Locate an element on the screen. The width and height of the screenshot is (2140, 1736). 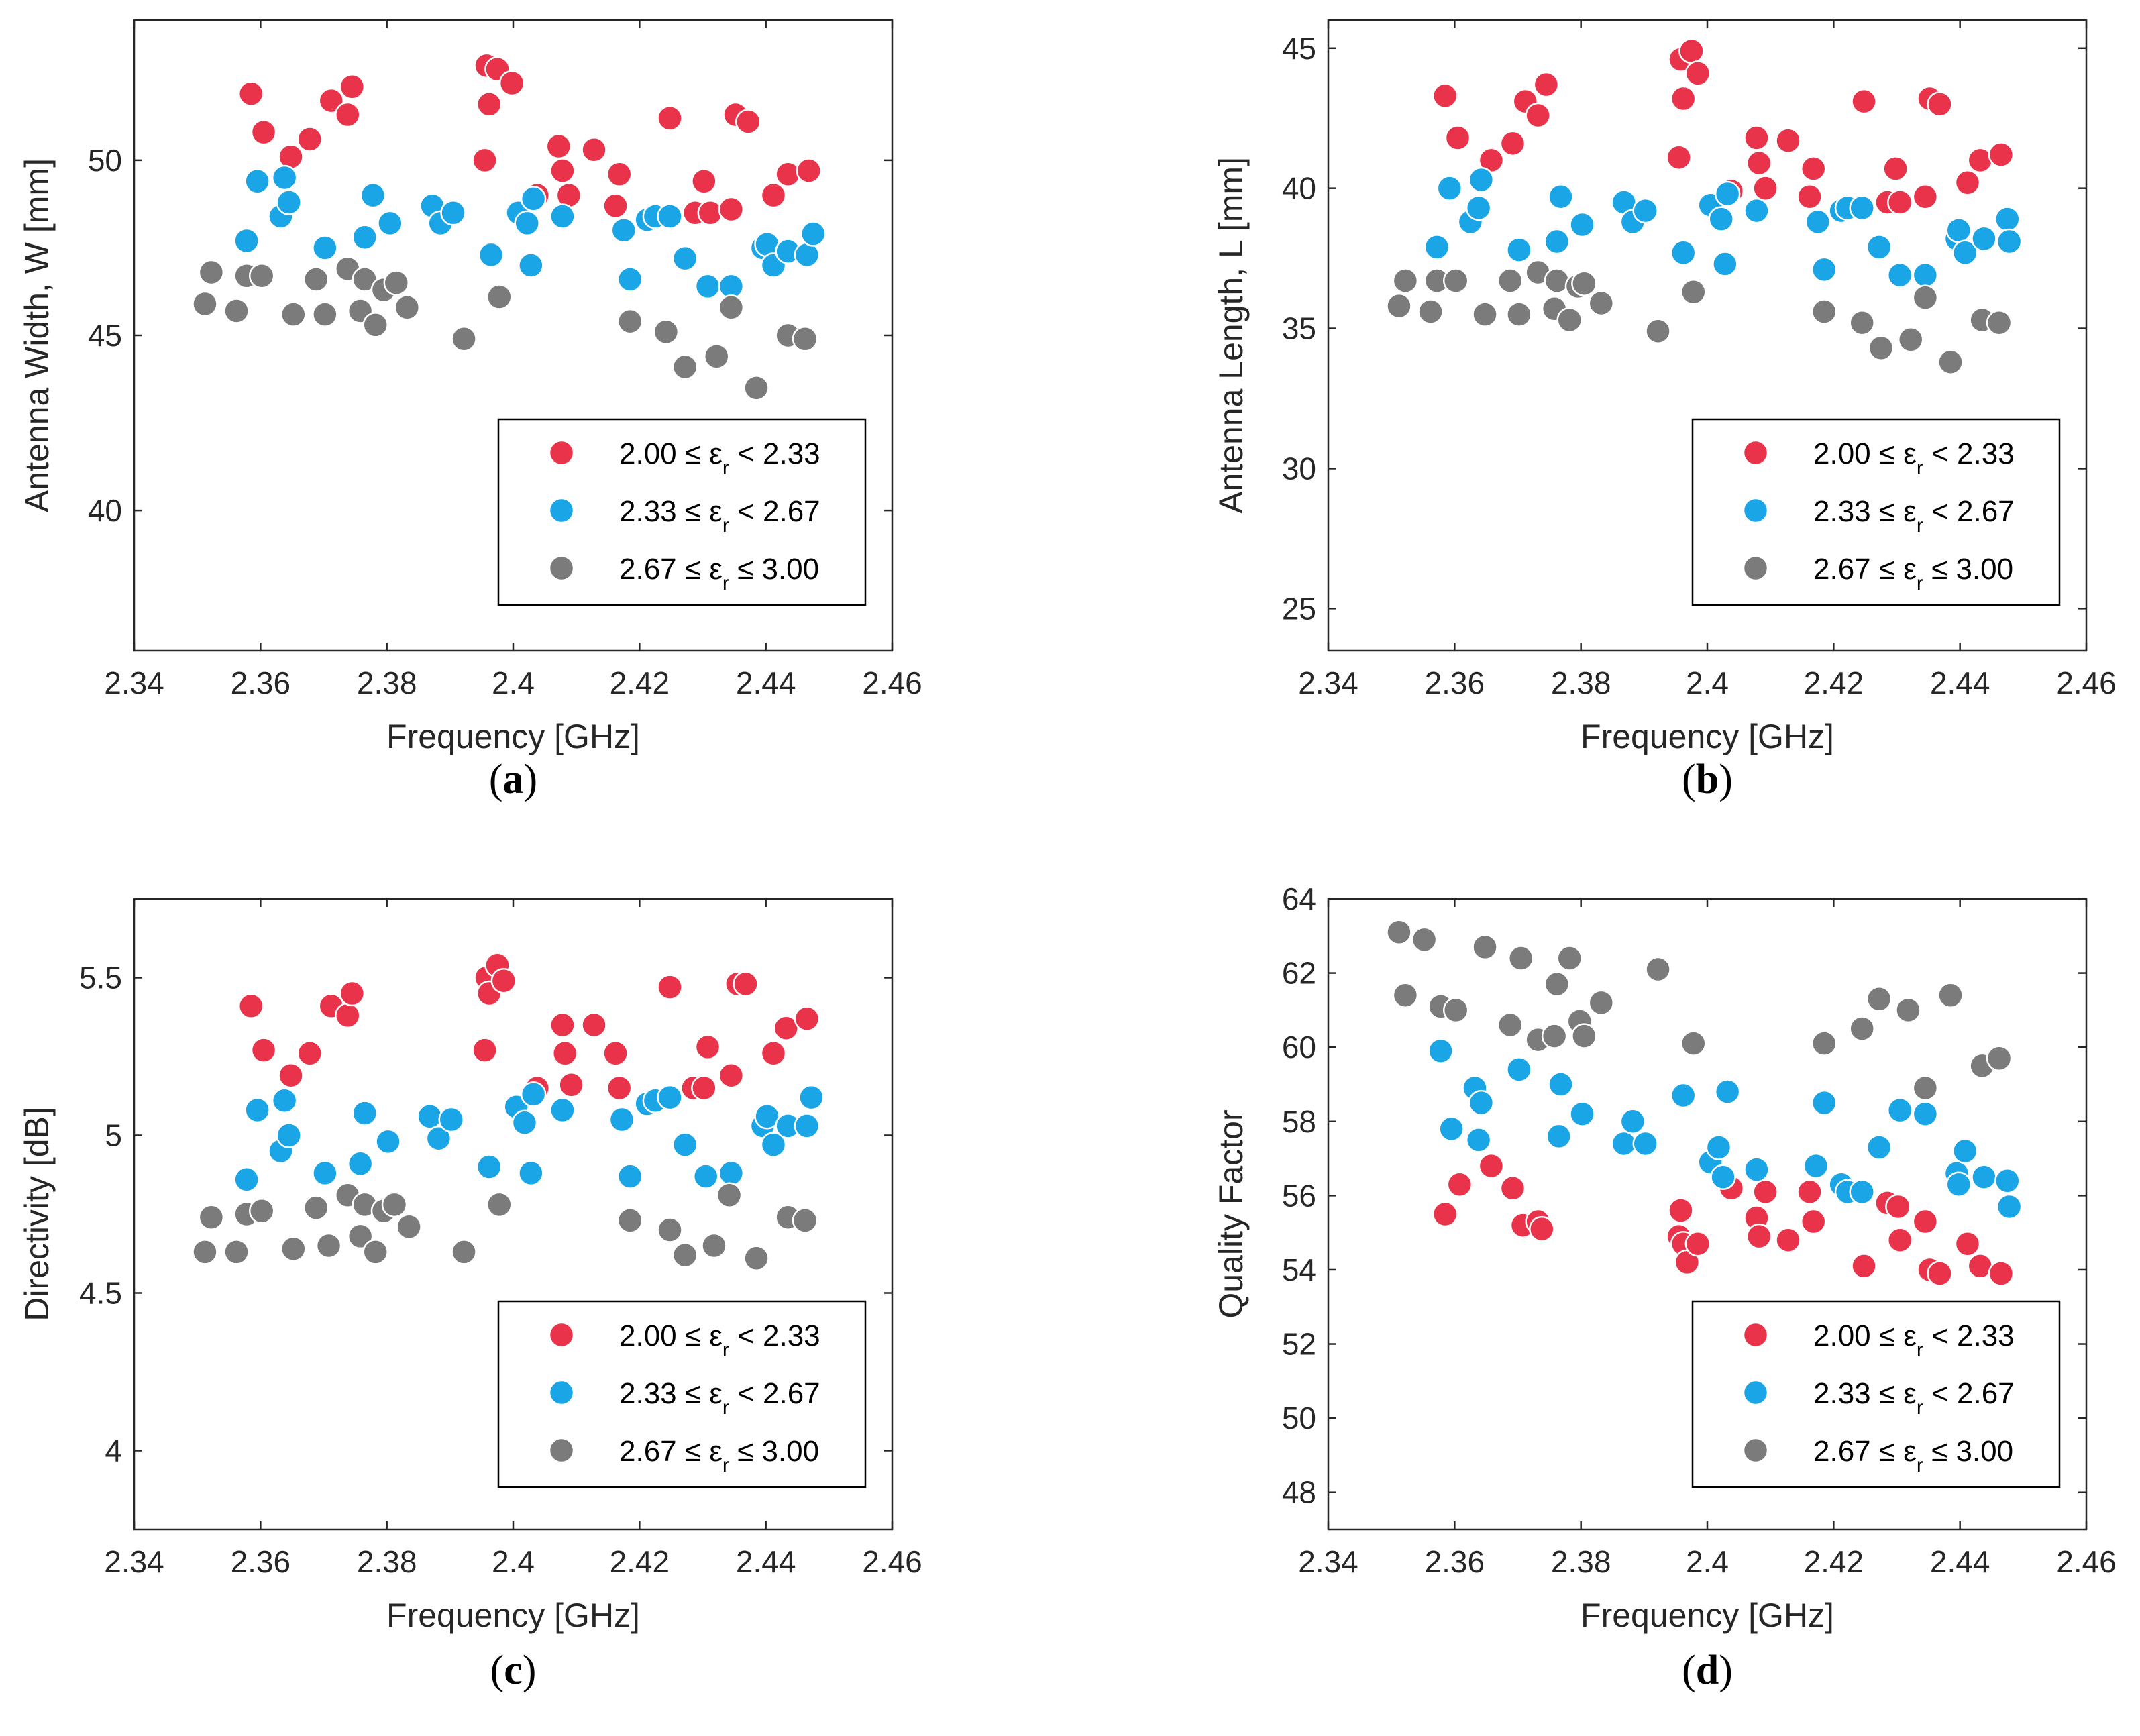
y-tick-label: 4.5 is located at coordinates (100, 1293).